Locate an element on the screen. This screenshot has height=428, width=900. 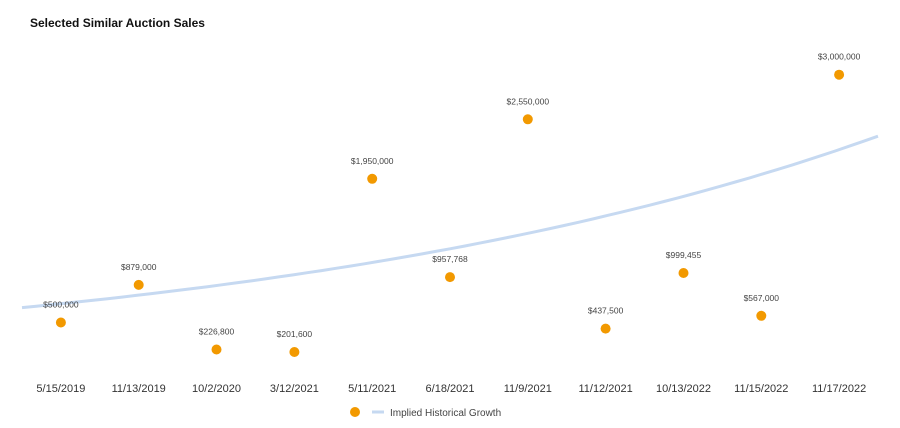
x-tick-label: 5/15/2019 is located at coordinates (60, 389).